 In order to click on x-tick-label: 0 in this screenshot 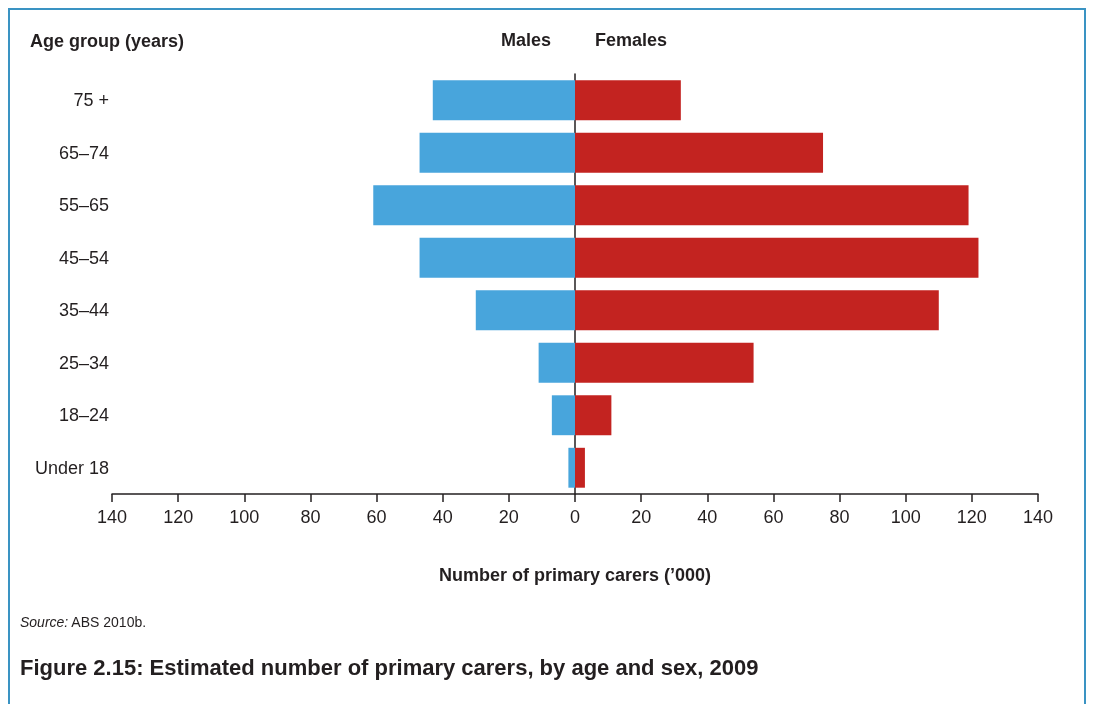, I will do `click(575, 517)`.